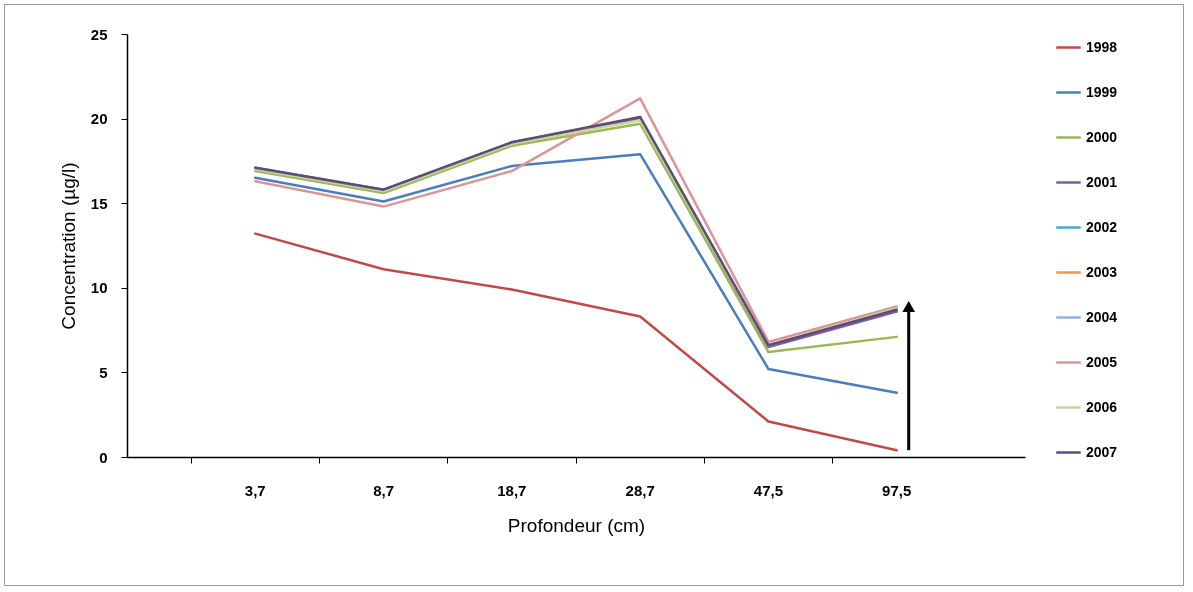 This screenshot has height=592, width=1193. Describe the element at coordinates (99, 34) in the screenshot. I see `y-tick-label: 25` at that location.